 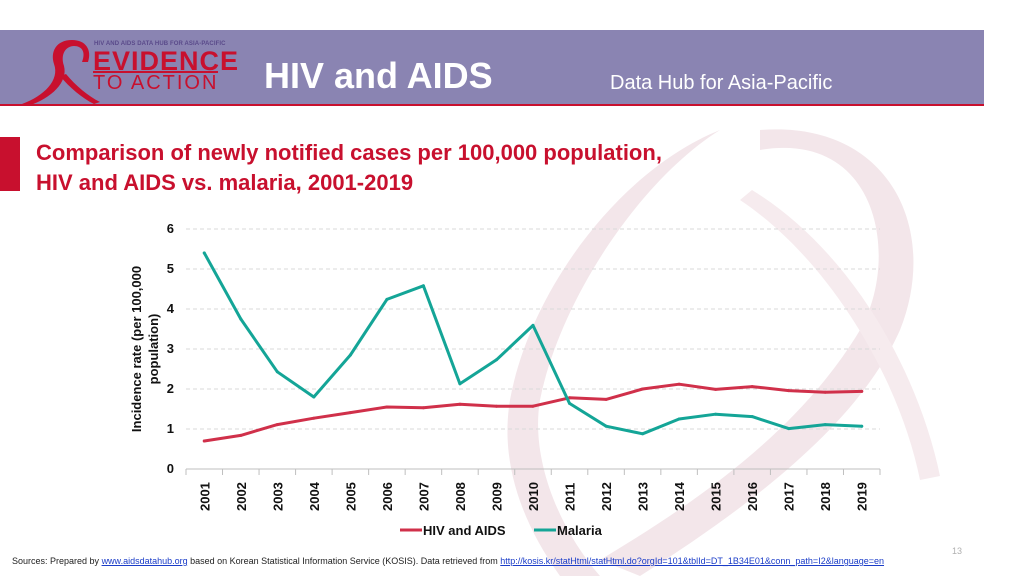 What do you see at coordinates (496, 496) in the screenshot?
I see `x-tick-label: 2009` at bounding box center [496, 496].